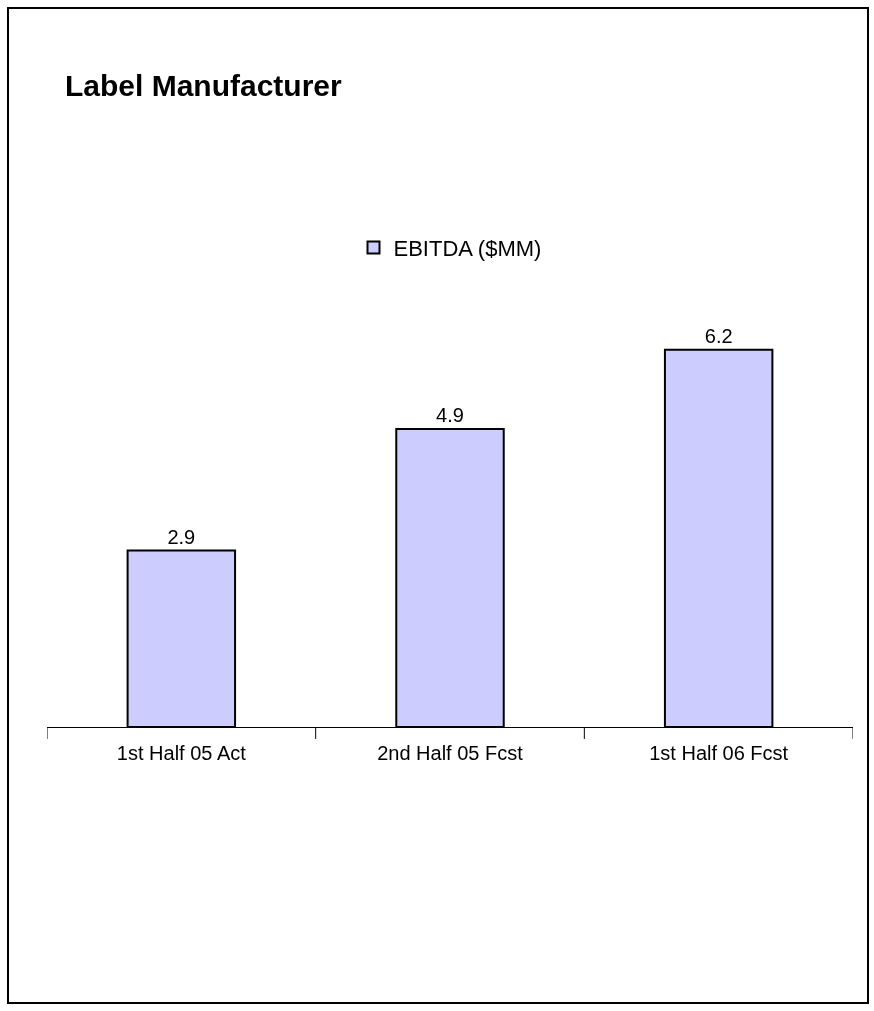 The image size is (874, 1011). What do you see at coordinates (450, 414) in the screenshot?
I see `data-label: 4.9` at bounding box center [450, 414].